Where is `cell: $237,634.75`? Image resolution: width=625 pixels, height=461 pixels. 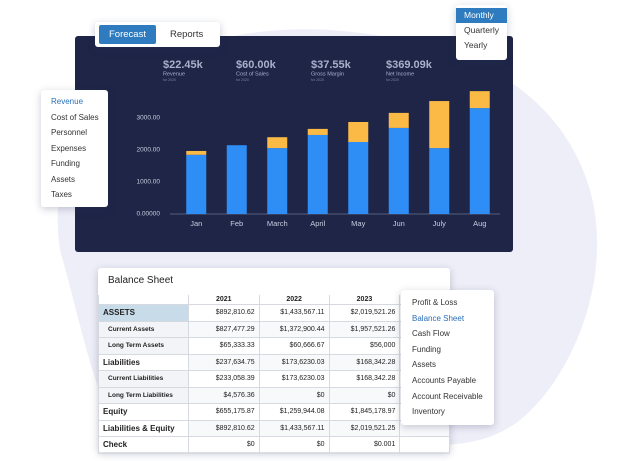
cell: $237,634.75 is located at coordinates (223, 362).